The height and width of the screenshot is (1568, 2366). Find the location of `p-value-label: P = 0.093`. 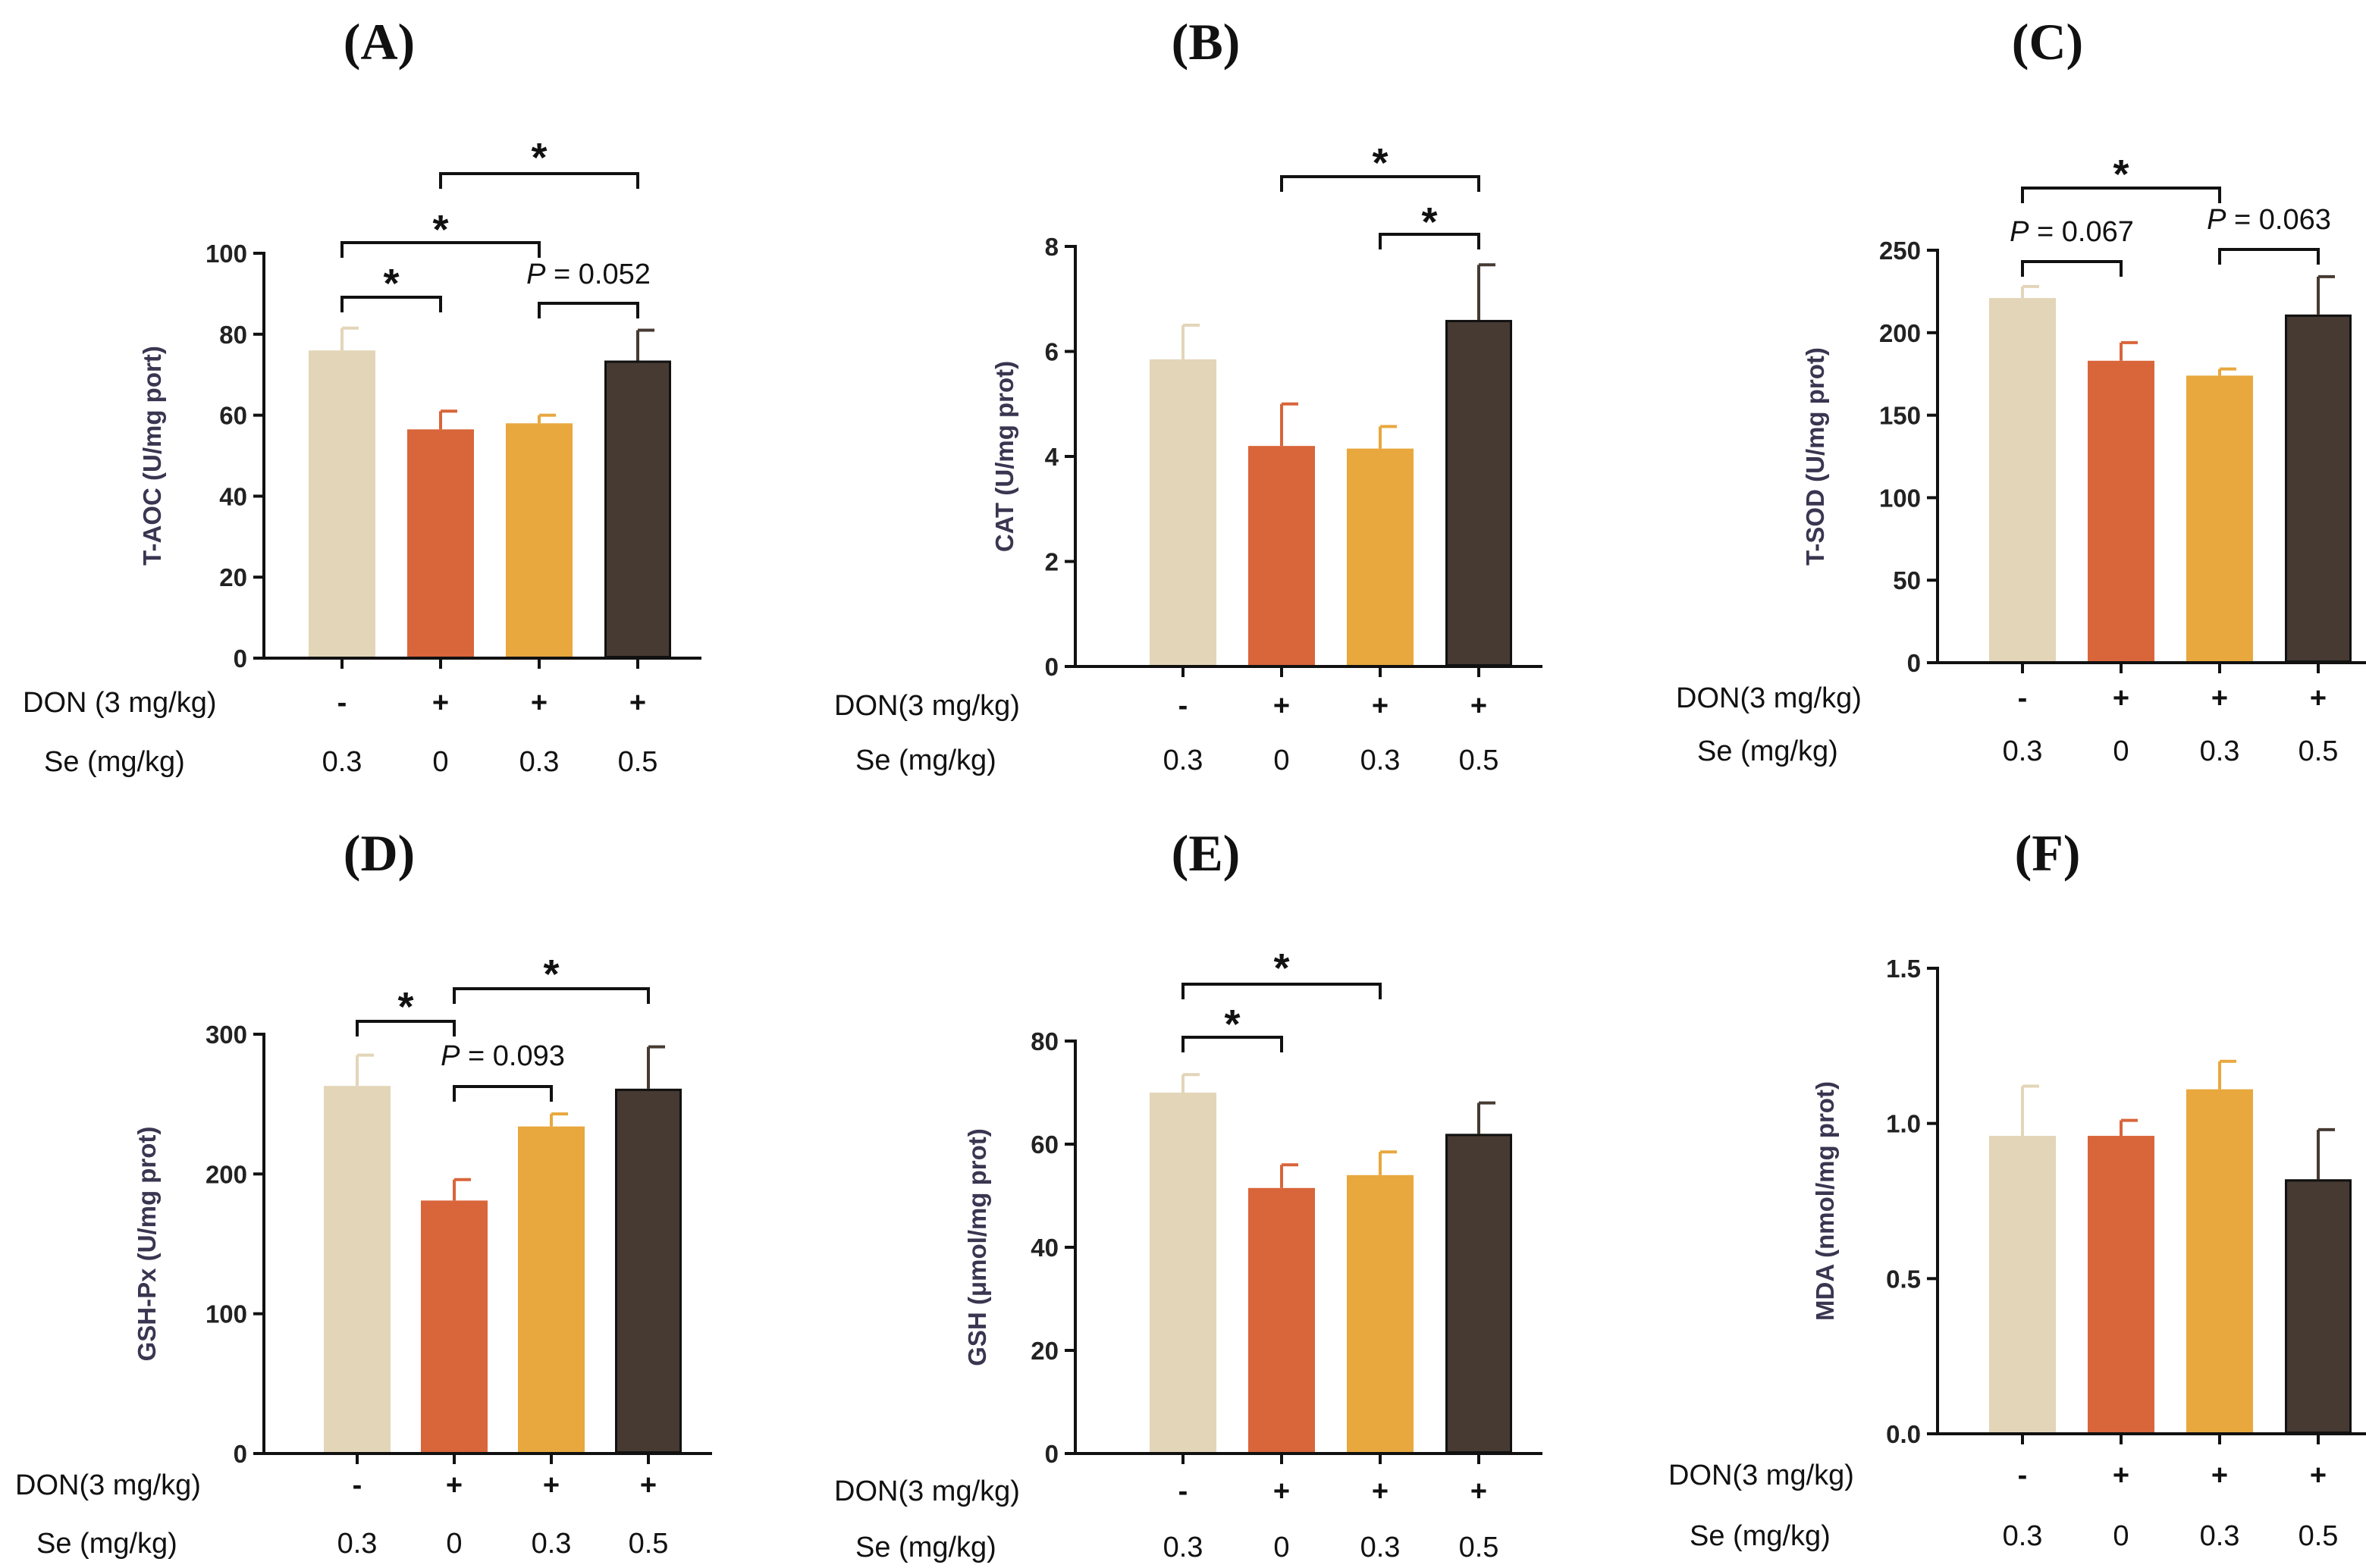

p-value-label: P = 0.093 is located at coordinates (503, 1056).